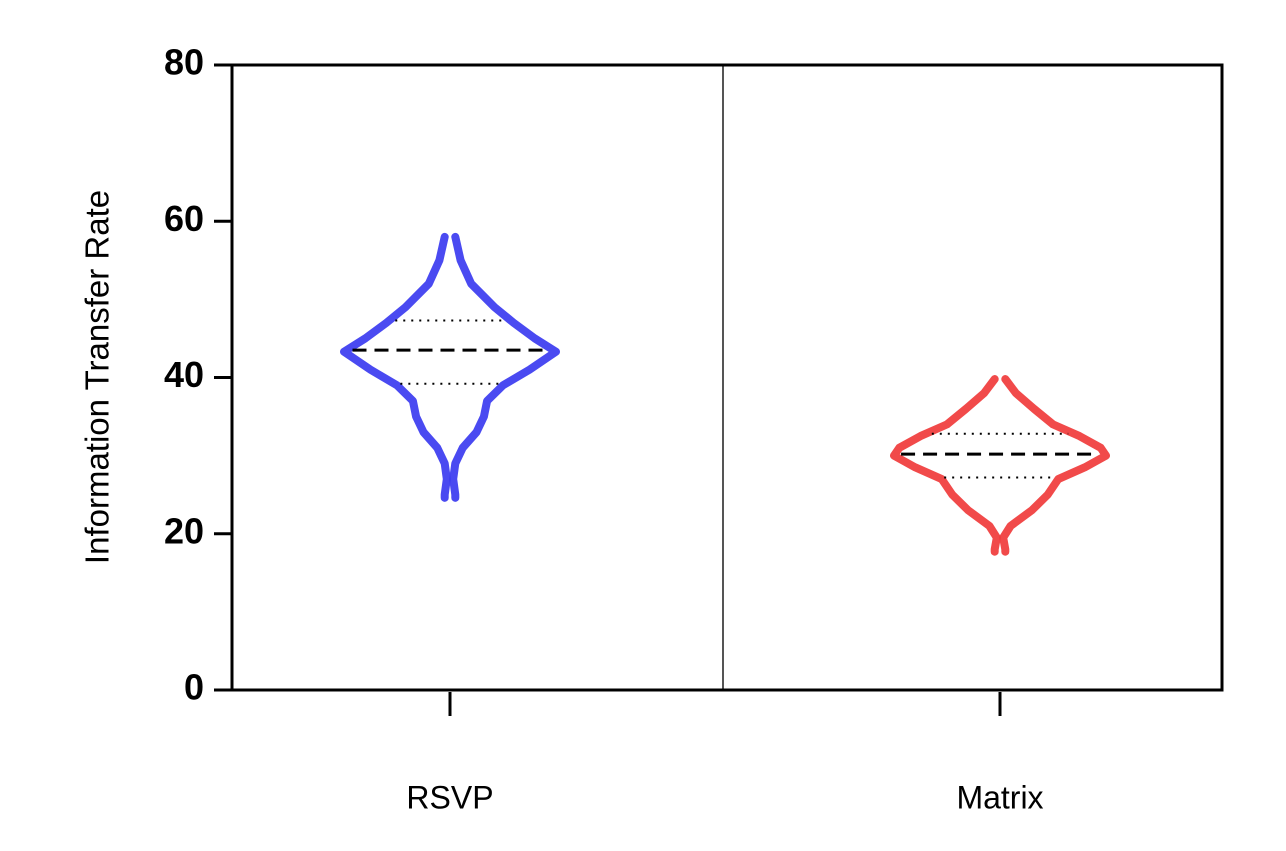 This screenshot has height=851, width=1286. Describe the element at coordinates (999, 797) in the screenshot. I see `x-tick-label: Matrix` at that location.